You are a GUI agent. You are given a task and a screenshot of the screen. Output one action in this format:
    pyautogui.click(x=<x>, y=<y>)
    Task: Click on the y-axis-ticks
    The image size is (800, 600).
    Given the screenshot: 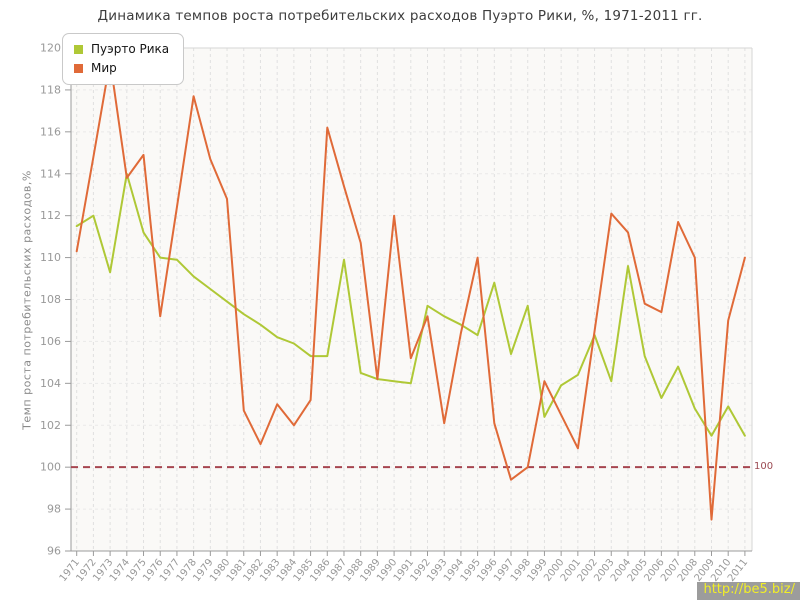 What is the action you would take?
    pyautogui.click(x=68, y=299)
    